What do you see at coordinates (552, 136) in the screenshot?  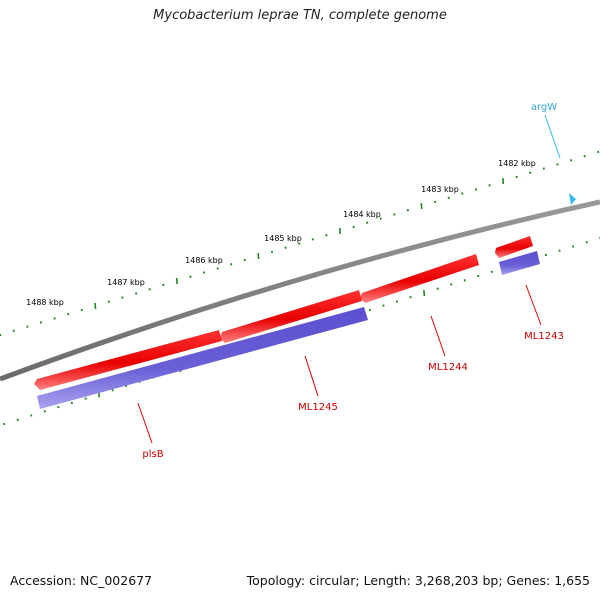 I see `leader-line-argW` at bounding box center [552, 136].